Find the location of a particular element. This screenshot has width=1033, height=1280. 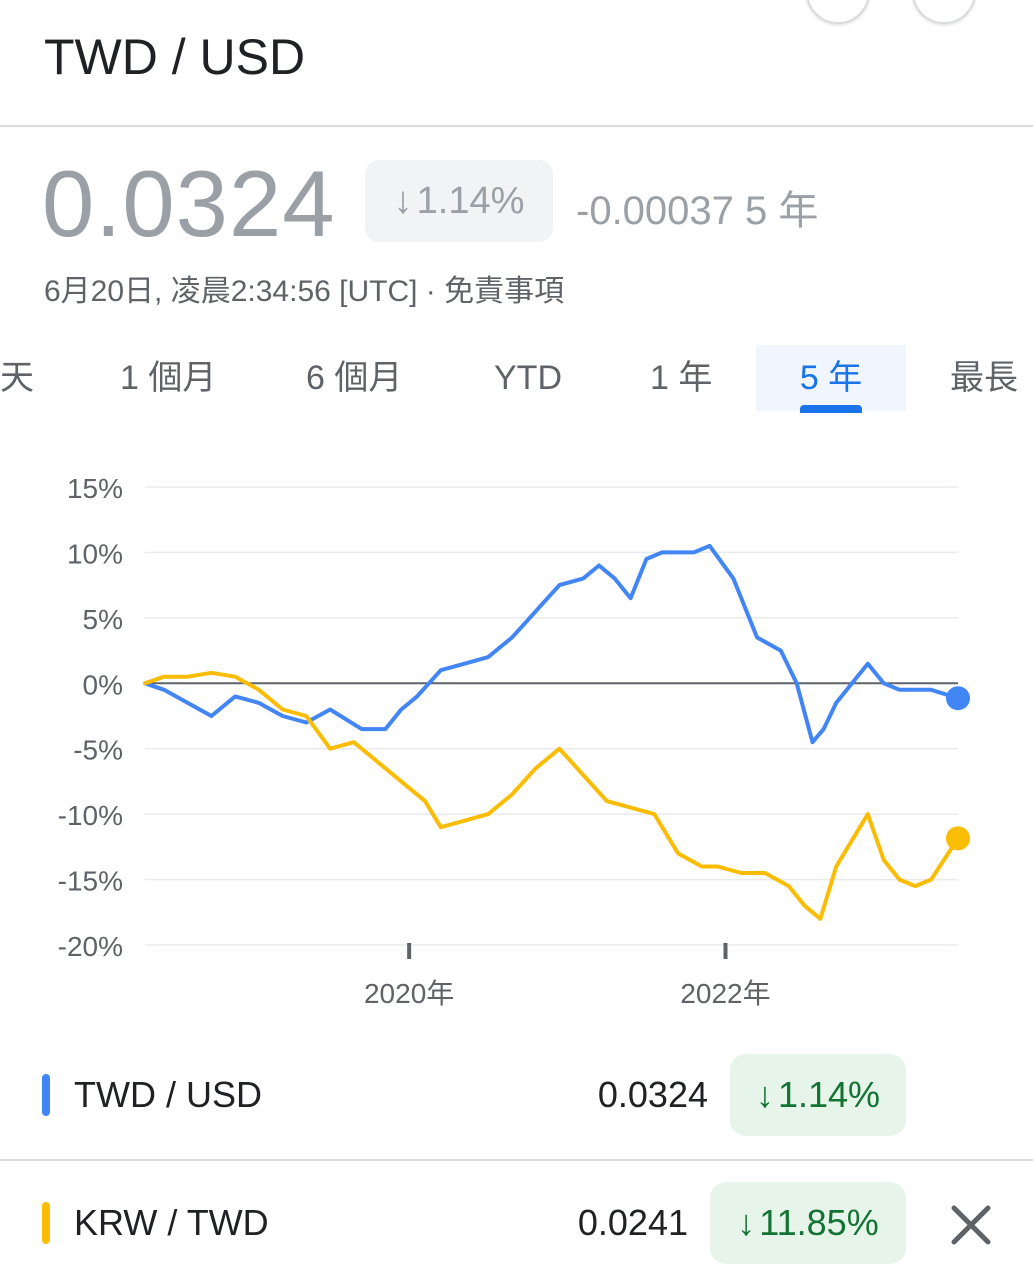

tab-1-year: 1 年 is located at coordinates (681, 378).